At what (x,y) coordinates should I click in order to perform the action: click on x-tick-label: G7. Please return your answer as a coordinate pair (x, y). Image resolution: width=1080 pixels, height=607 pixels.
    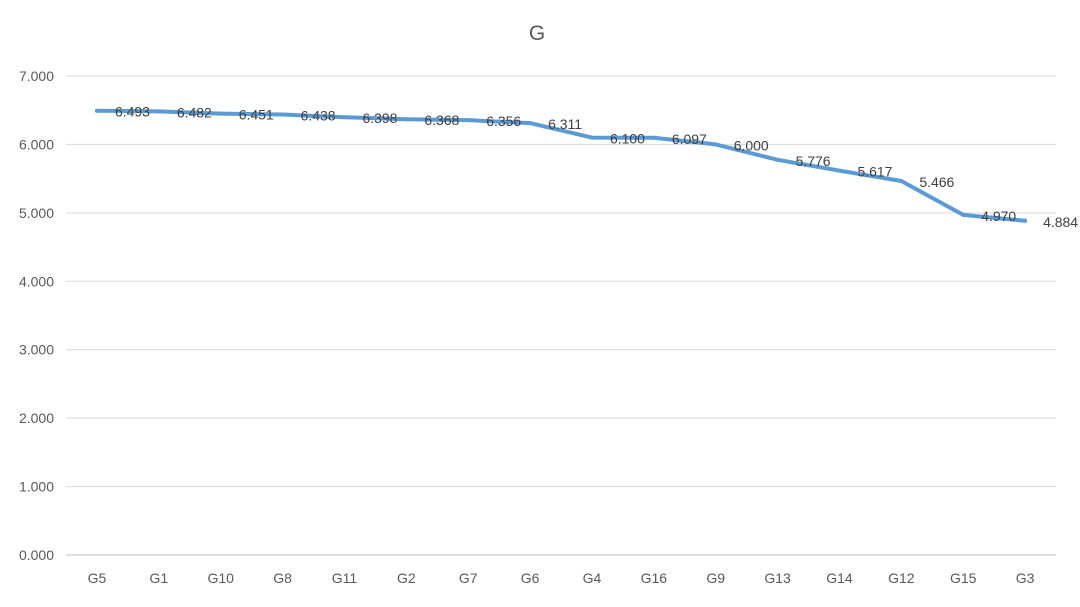
    Looking at the image, I should click on (468, 578).